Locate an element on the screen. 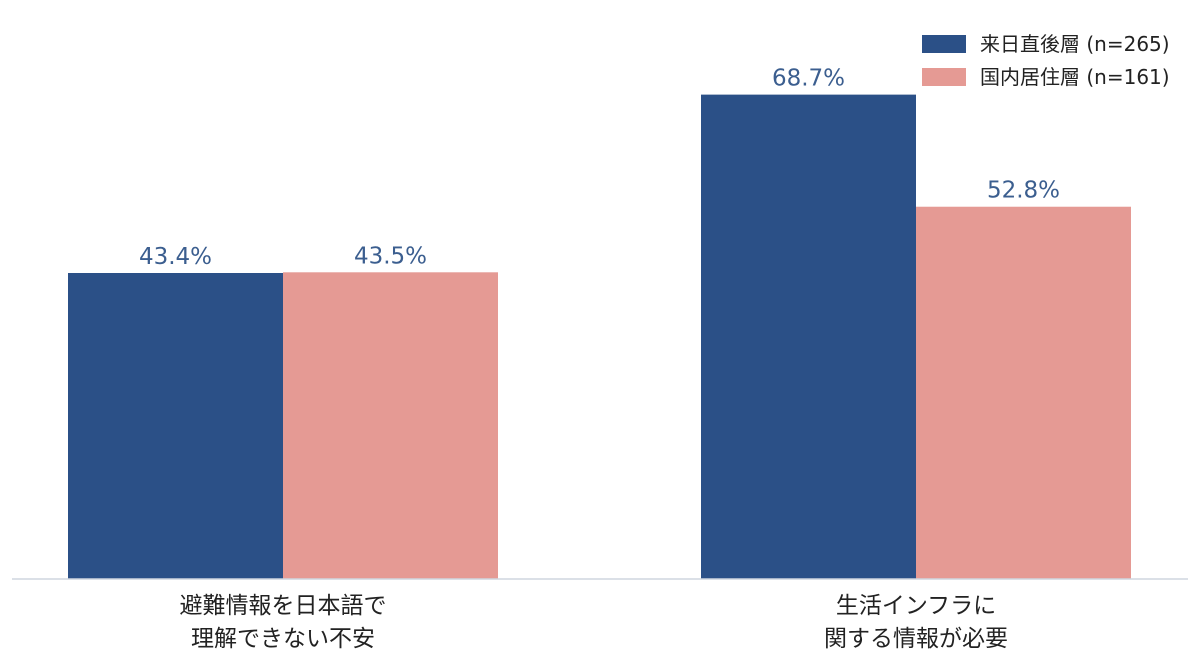  category-label-1-line-0: 生活インフラに is located at coordinates (916, 606).